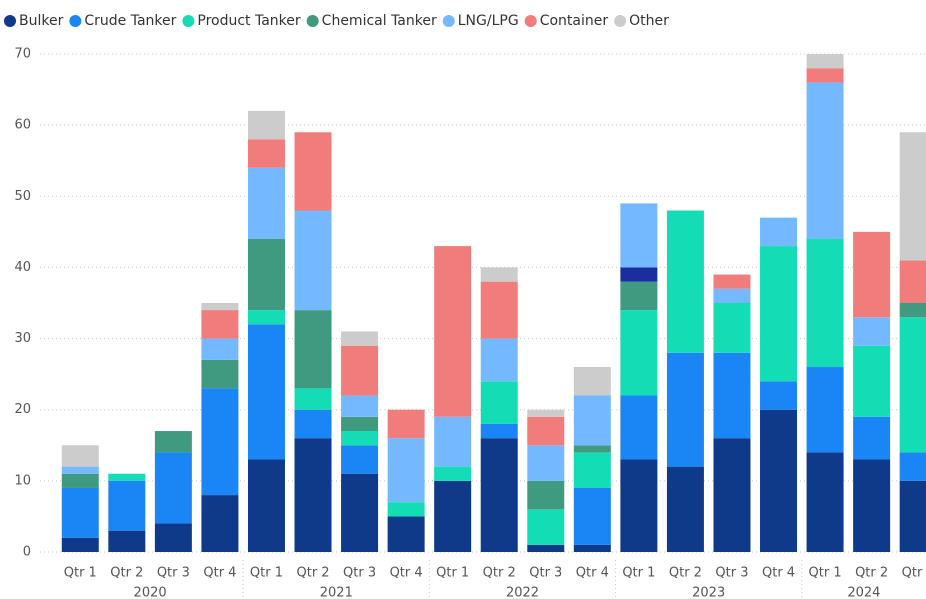 The height and width of the screenshot is (599, 926). What do you see at coordinates (150, 592) in the screenshot?
I see `x-group-label: 2020` at bounding box center [150, 592].